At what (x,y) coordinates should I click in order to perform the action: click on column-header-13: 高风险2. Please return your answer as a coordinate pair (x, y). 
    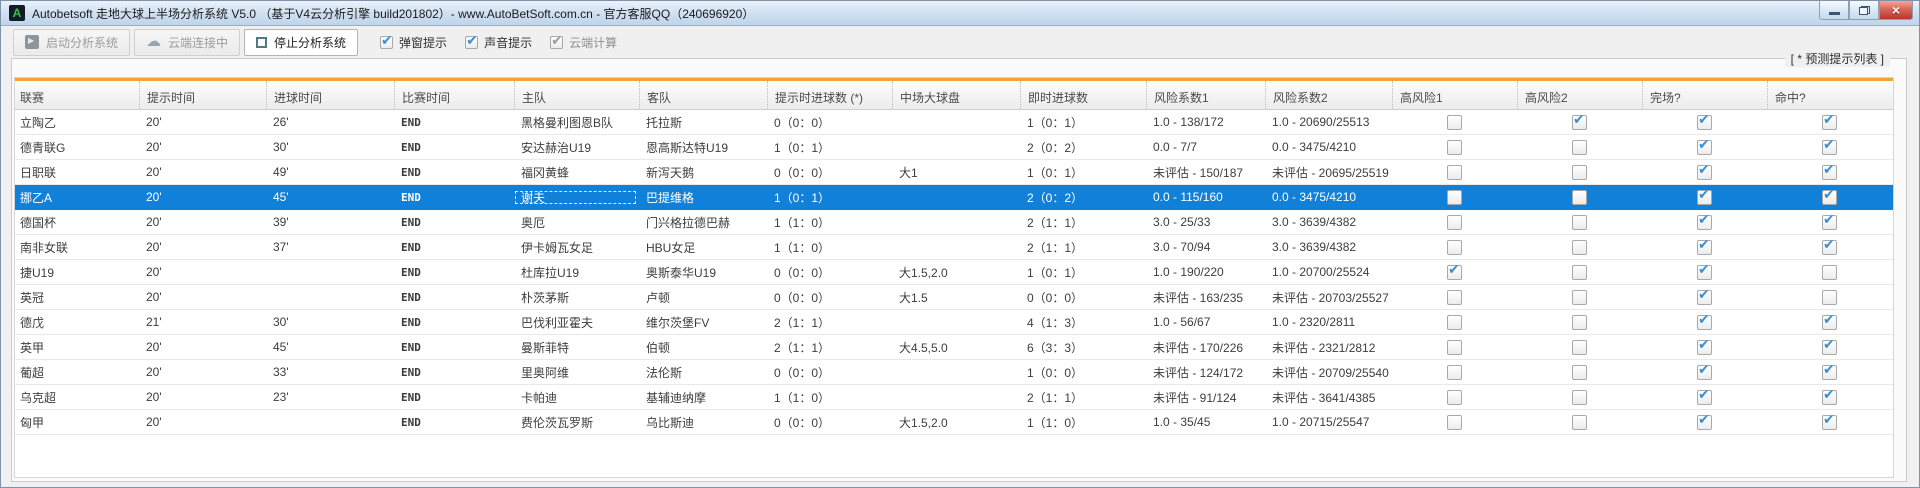
    Looking at the image, I should click on (1579, 95).